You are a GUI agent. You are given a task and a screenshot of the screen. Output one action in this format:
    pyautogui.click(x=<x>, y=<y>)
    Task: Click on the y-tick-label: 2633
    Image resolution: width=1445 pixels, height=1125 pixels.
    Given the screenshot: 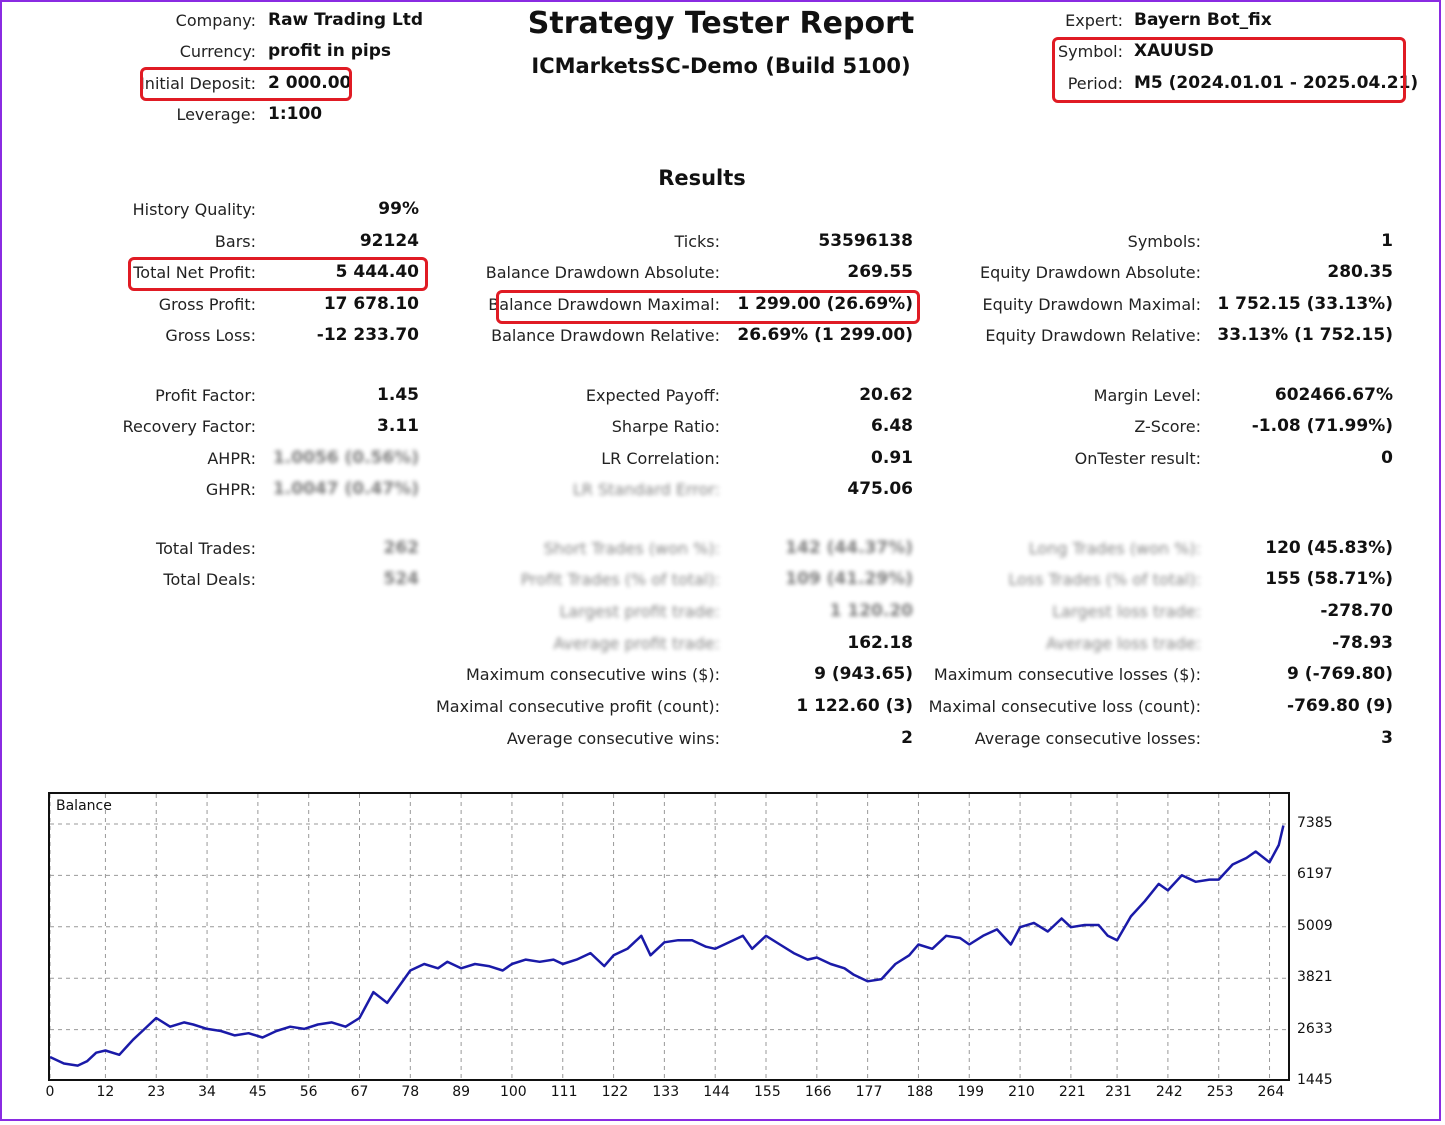 What is the action you would take?
    pyautogui.click(x=1315, y=1028)
    